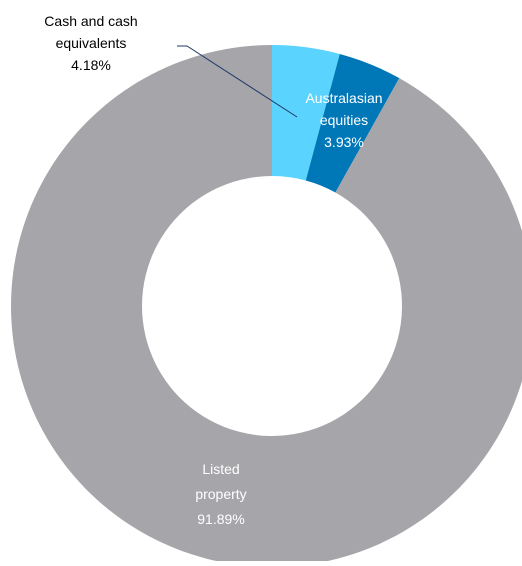  I want to click on slice-australasian-equities, so click(352, 123).